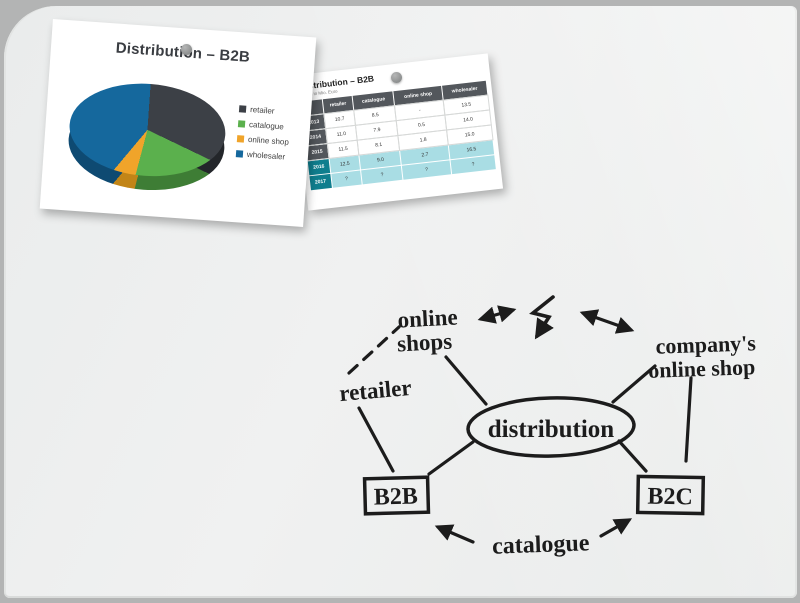  What do you see at coordinates (466, 380) in the screenshot?
I see `edge-online-shops-distribution` at bounding box center [466, 380].